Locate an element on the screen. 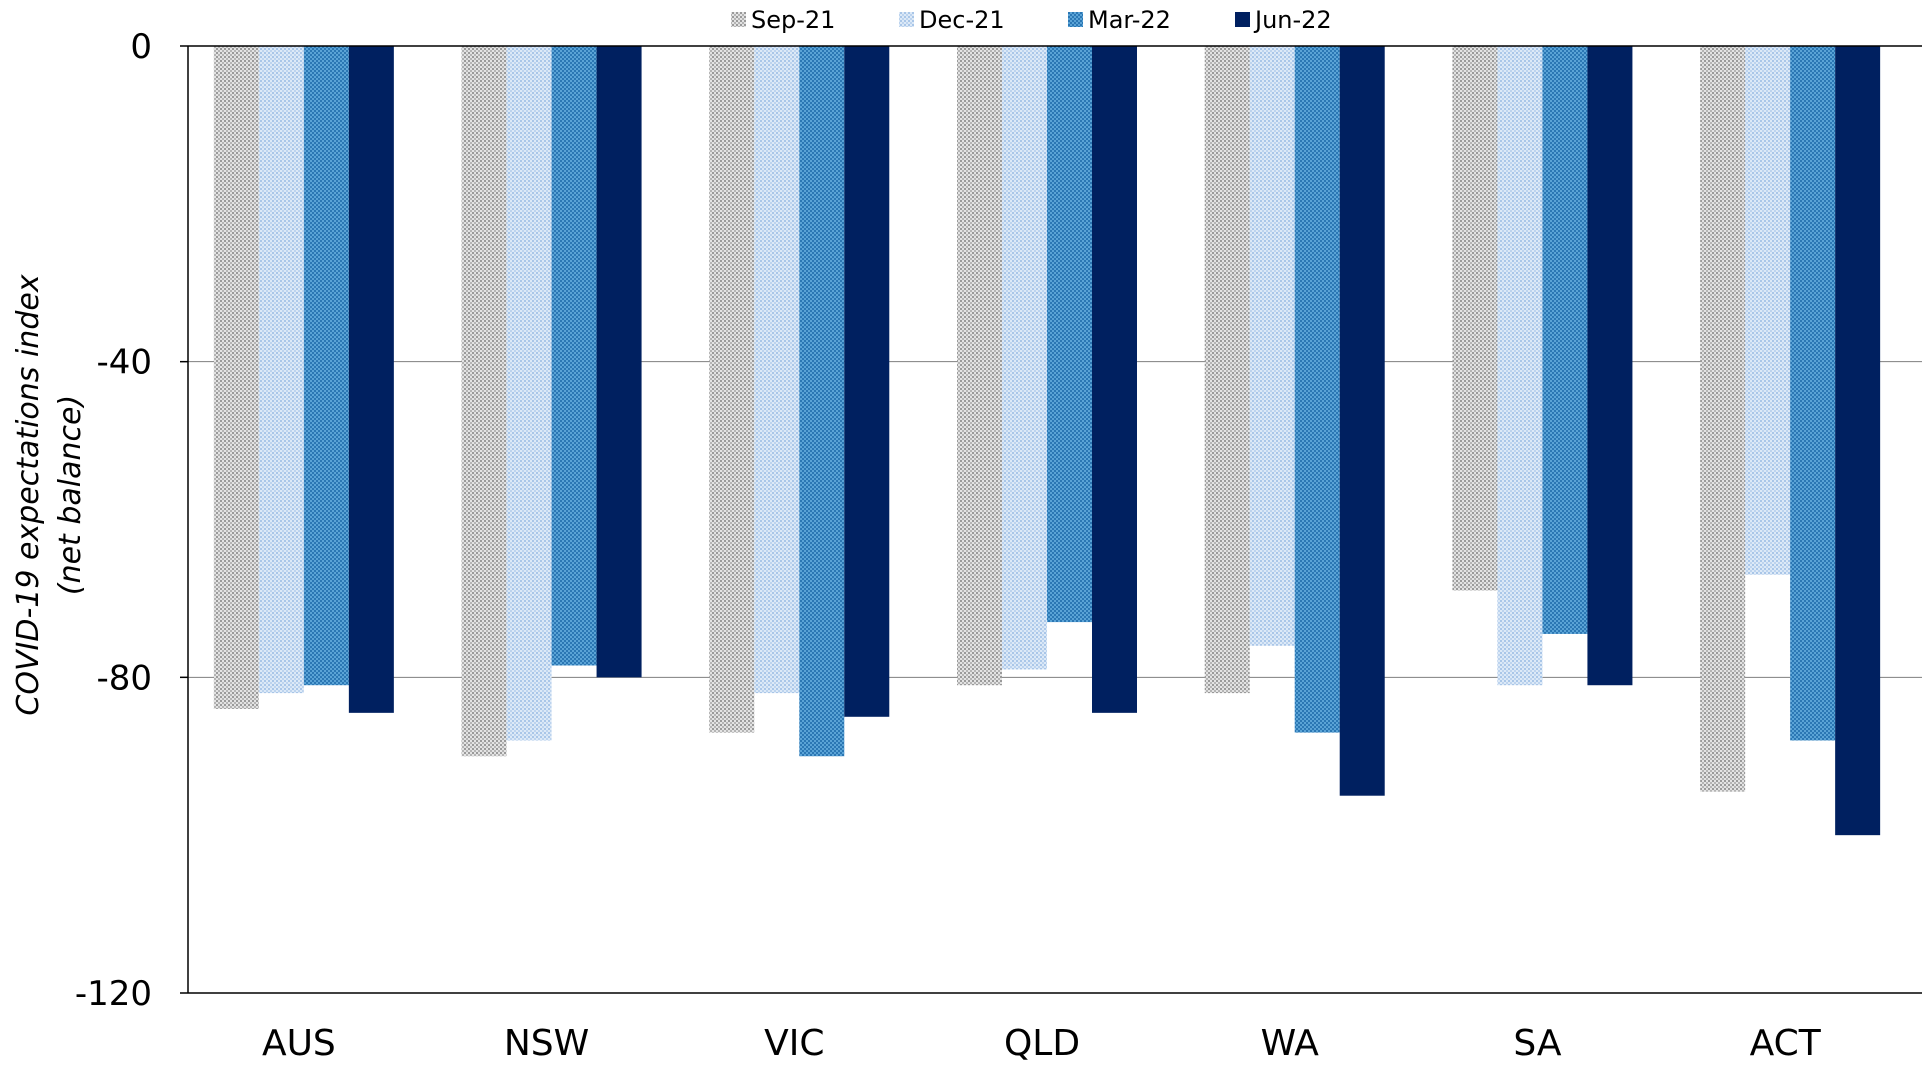  y-axis-label-unit: (net balance) is located at coordinates (70, 495).